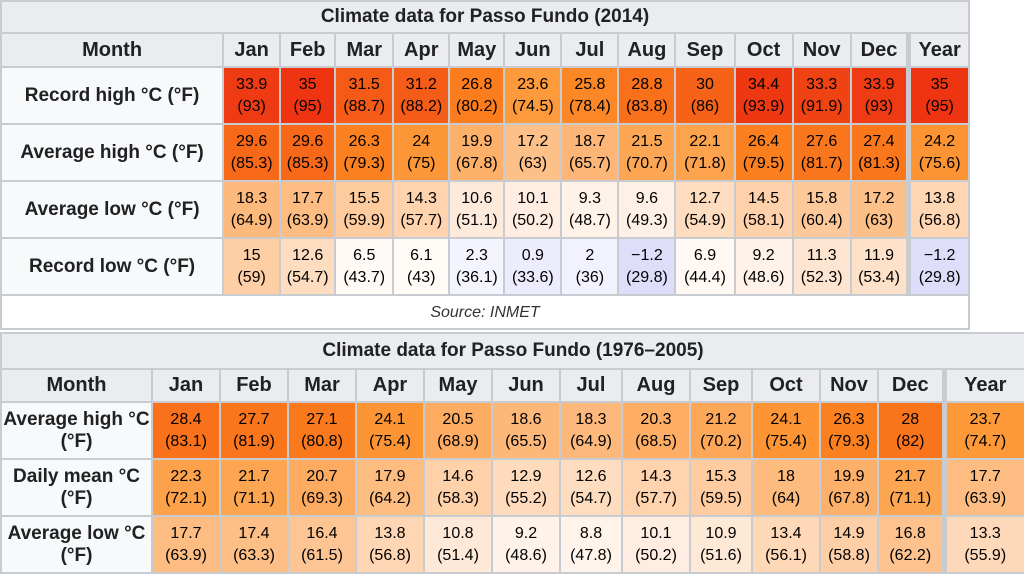 The width and height of the screenshot is (1024, 574). I want to click on month-header-year: Year, so click(984, 385).